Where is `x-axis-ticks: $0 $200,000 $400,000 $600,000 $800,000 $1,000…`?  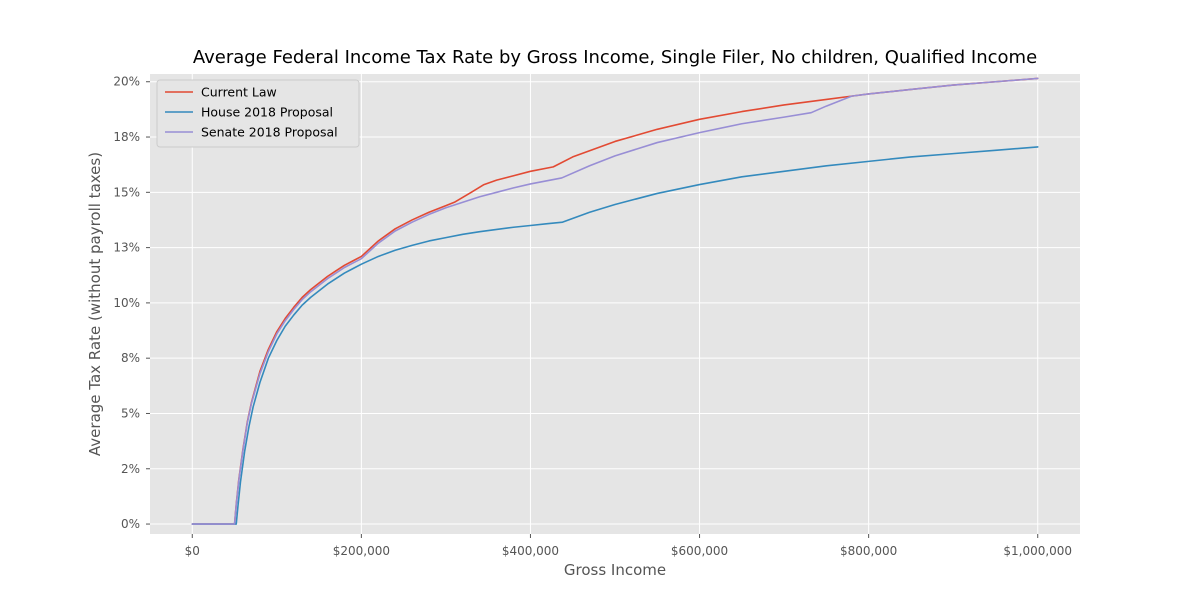 x-axis-ticks: $0 $200,000 $400,000 $600,000 $800,000 $1,000… is located at coordinates (628, 546).